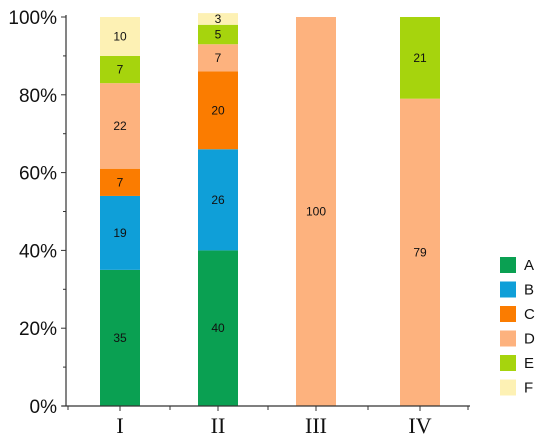 This screenshot has width=550, height=440. Describe the element at coordinates (529, 363) in the screenshot. I see `legend-label-E: E` at that location.